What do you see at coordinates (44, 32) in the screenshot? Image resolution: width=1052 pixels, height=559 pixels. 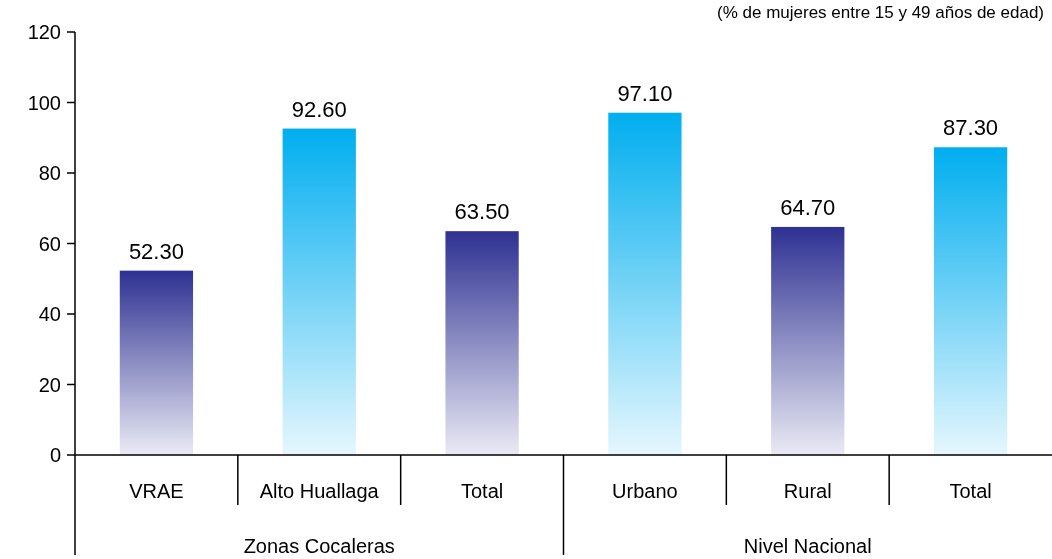 I see `y-tick-label: 120` at bounding box center [44, 32].